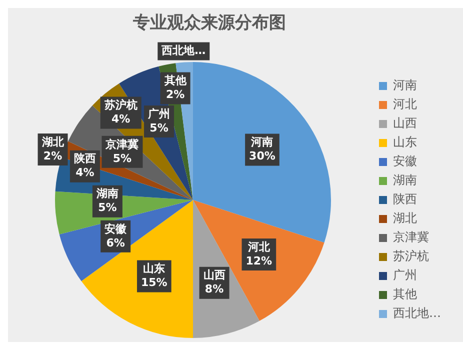 The width and height of the screenshot is (463, 350). Describe the element at coordinates (405, 85) in the screenshot. I see `legend-label: 河南` at that location.